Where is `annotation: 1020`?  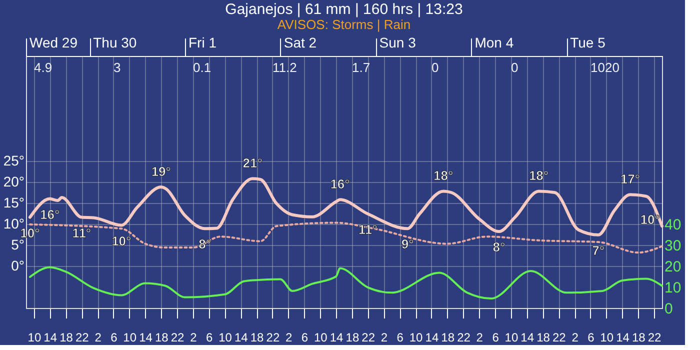
annotation: 1020 is located at coordinates (605, 67).